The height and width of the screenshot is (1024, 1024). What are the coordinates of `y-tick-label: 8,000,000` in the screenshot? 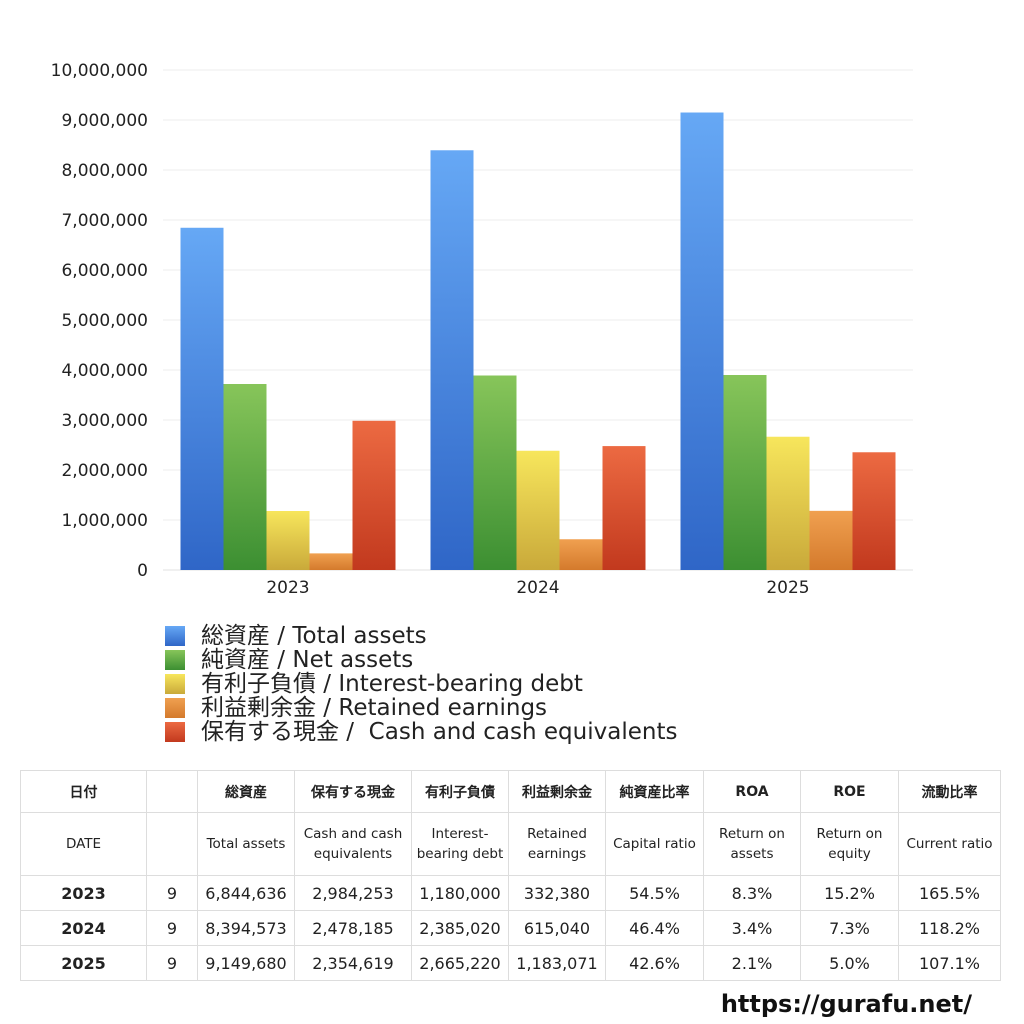 It's located at (104, 171).